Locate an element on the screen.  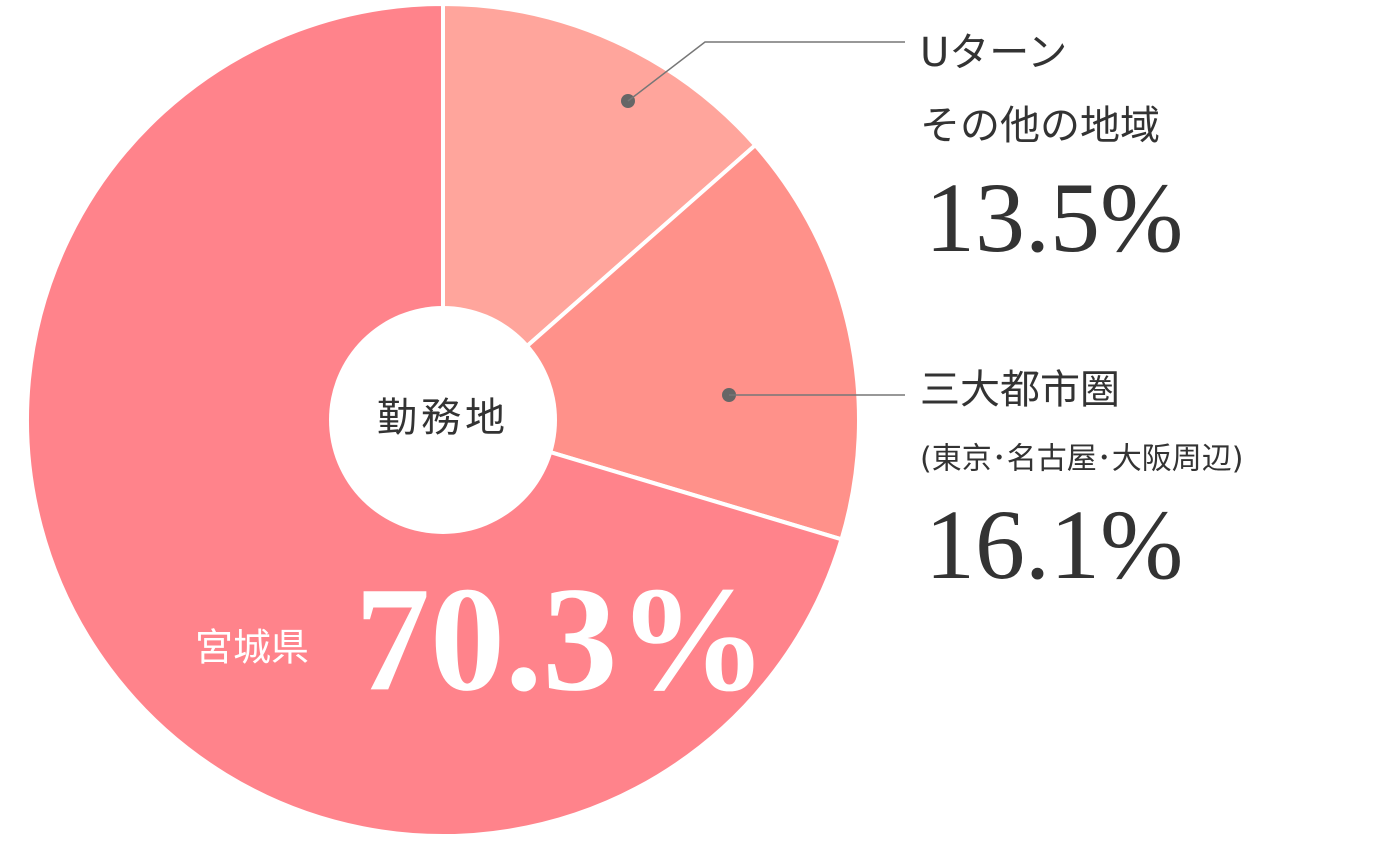
center-hole is located at coordinates (443, 420).